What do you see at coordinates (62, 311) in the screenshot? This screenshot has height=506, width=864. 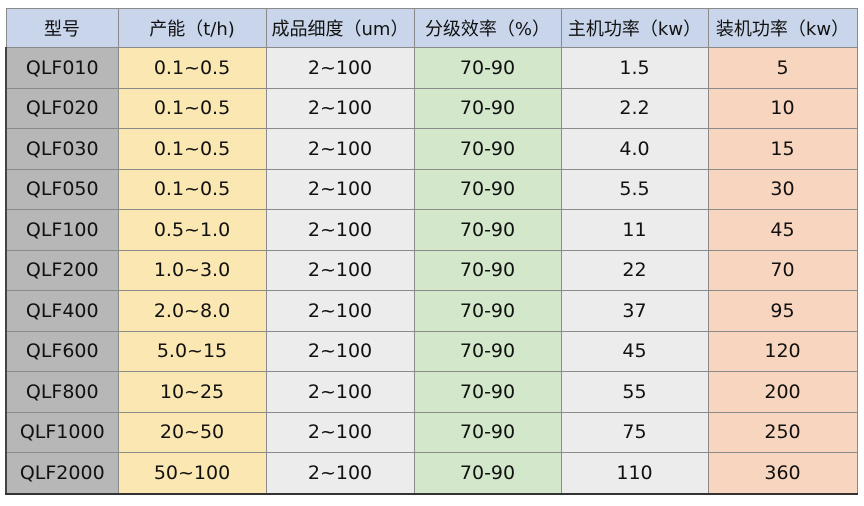 I see `cell-model: QLF400` at bounding box center [62, 311].